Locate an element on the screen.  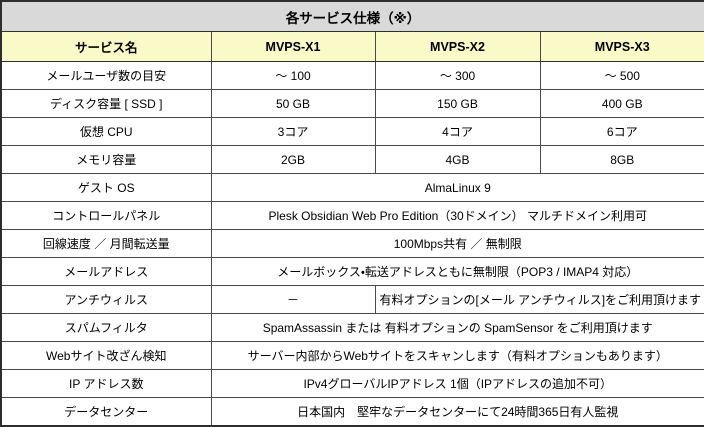
cell-span-value: IPv4グローバルIPアドレス 1個（IPアドレスの追加不可） is located at coordinates (457, 383).